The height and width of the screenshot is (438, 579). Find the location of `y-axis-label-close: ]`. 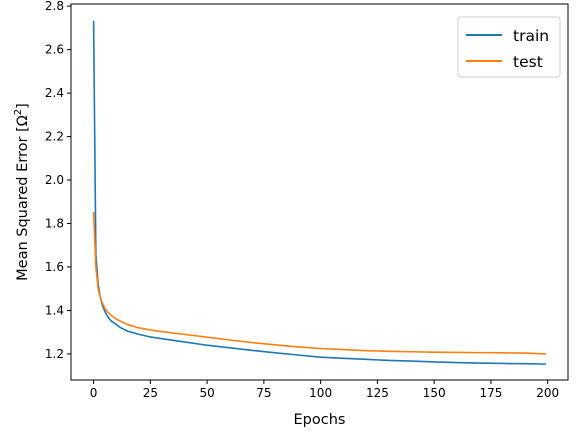

y-axis-label-close: ] is located at coordinates (23, 106).